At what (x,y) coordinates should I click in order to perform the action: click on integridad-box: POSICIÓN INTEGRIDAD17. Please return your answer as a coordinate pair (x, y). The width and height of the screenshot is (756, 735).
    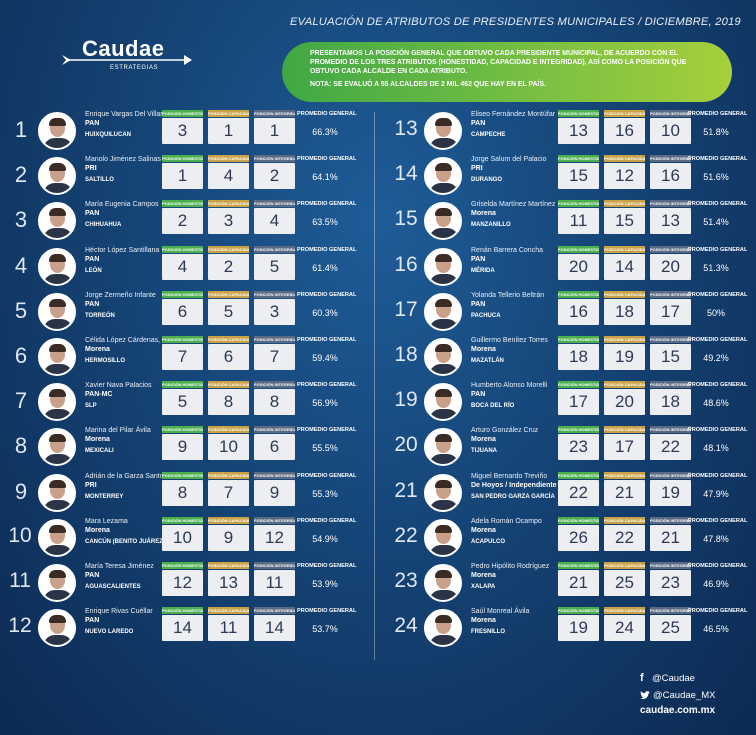
    Looking at the image, I should click on (670, 308).